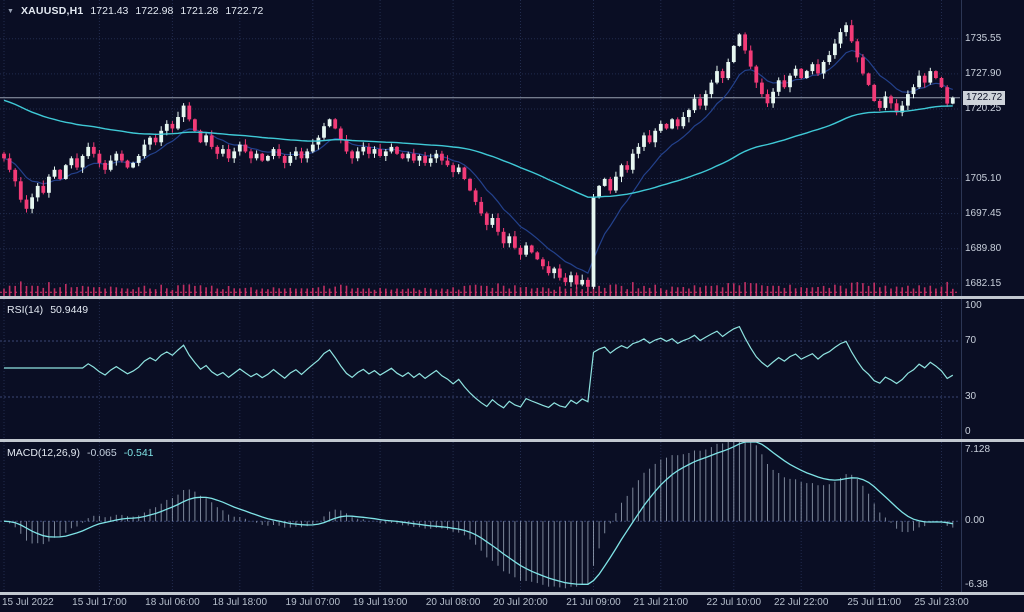  Describe the element at coordinates (512, 440) in the screenshot. I see `pane-separator-rsi-macd` at that location.